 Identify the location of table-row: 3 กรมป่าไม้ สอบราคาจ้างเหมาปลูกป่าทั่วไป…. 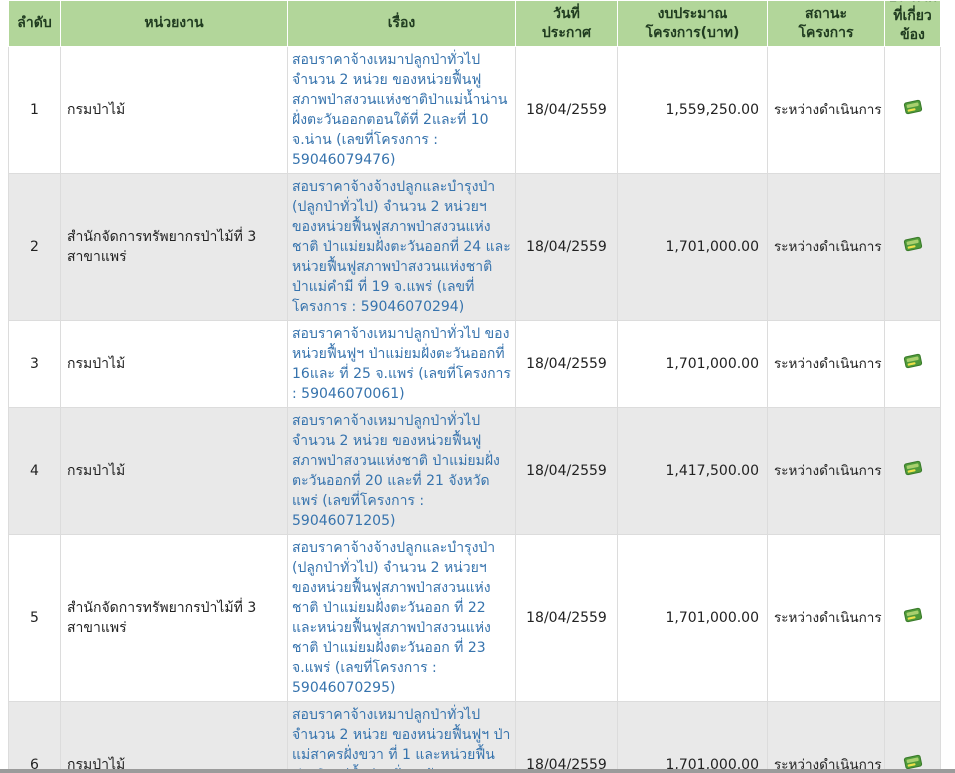
(474, 364).